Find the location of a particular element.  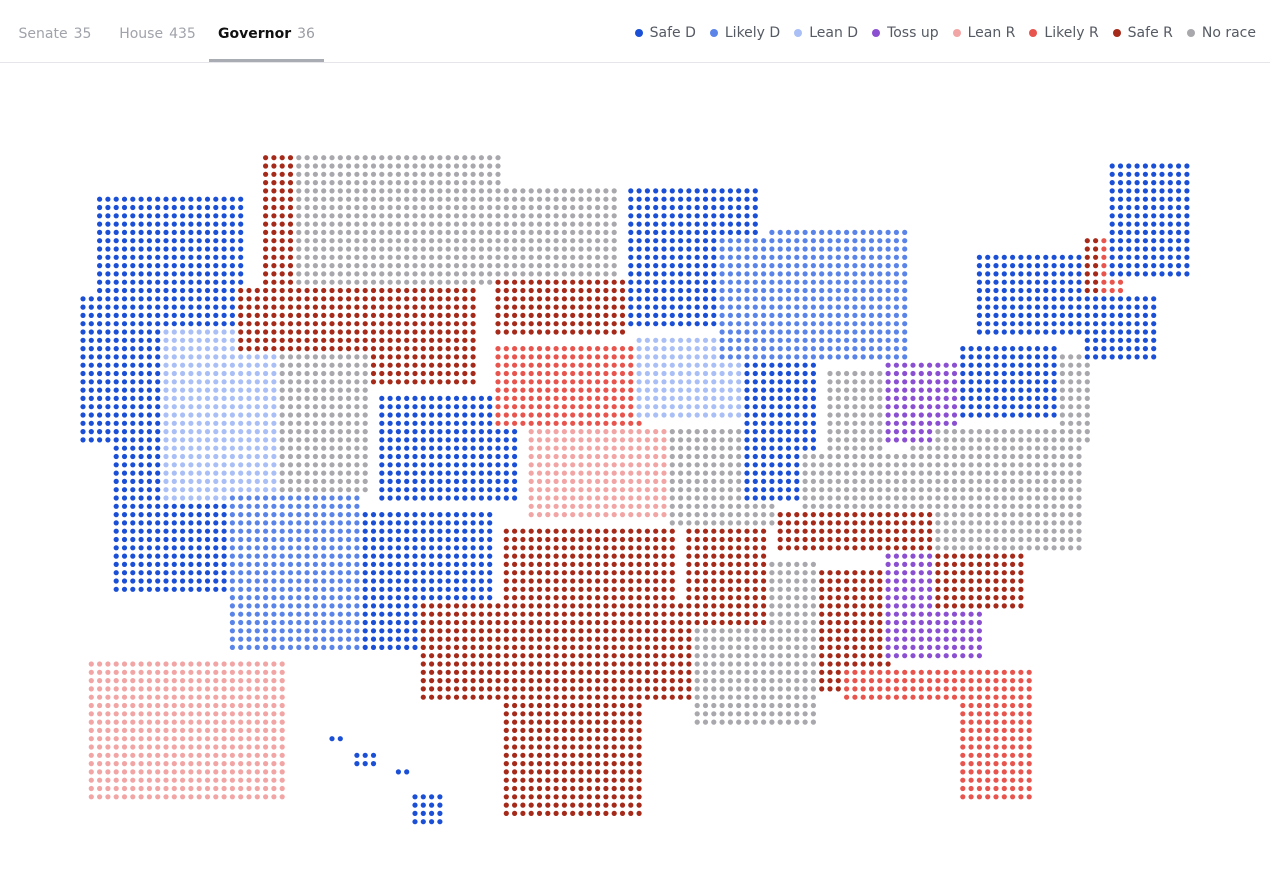

tab-house: House 435 is located at coordinates (157, 31).